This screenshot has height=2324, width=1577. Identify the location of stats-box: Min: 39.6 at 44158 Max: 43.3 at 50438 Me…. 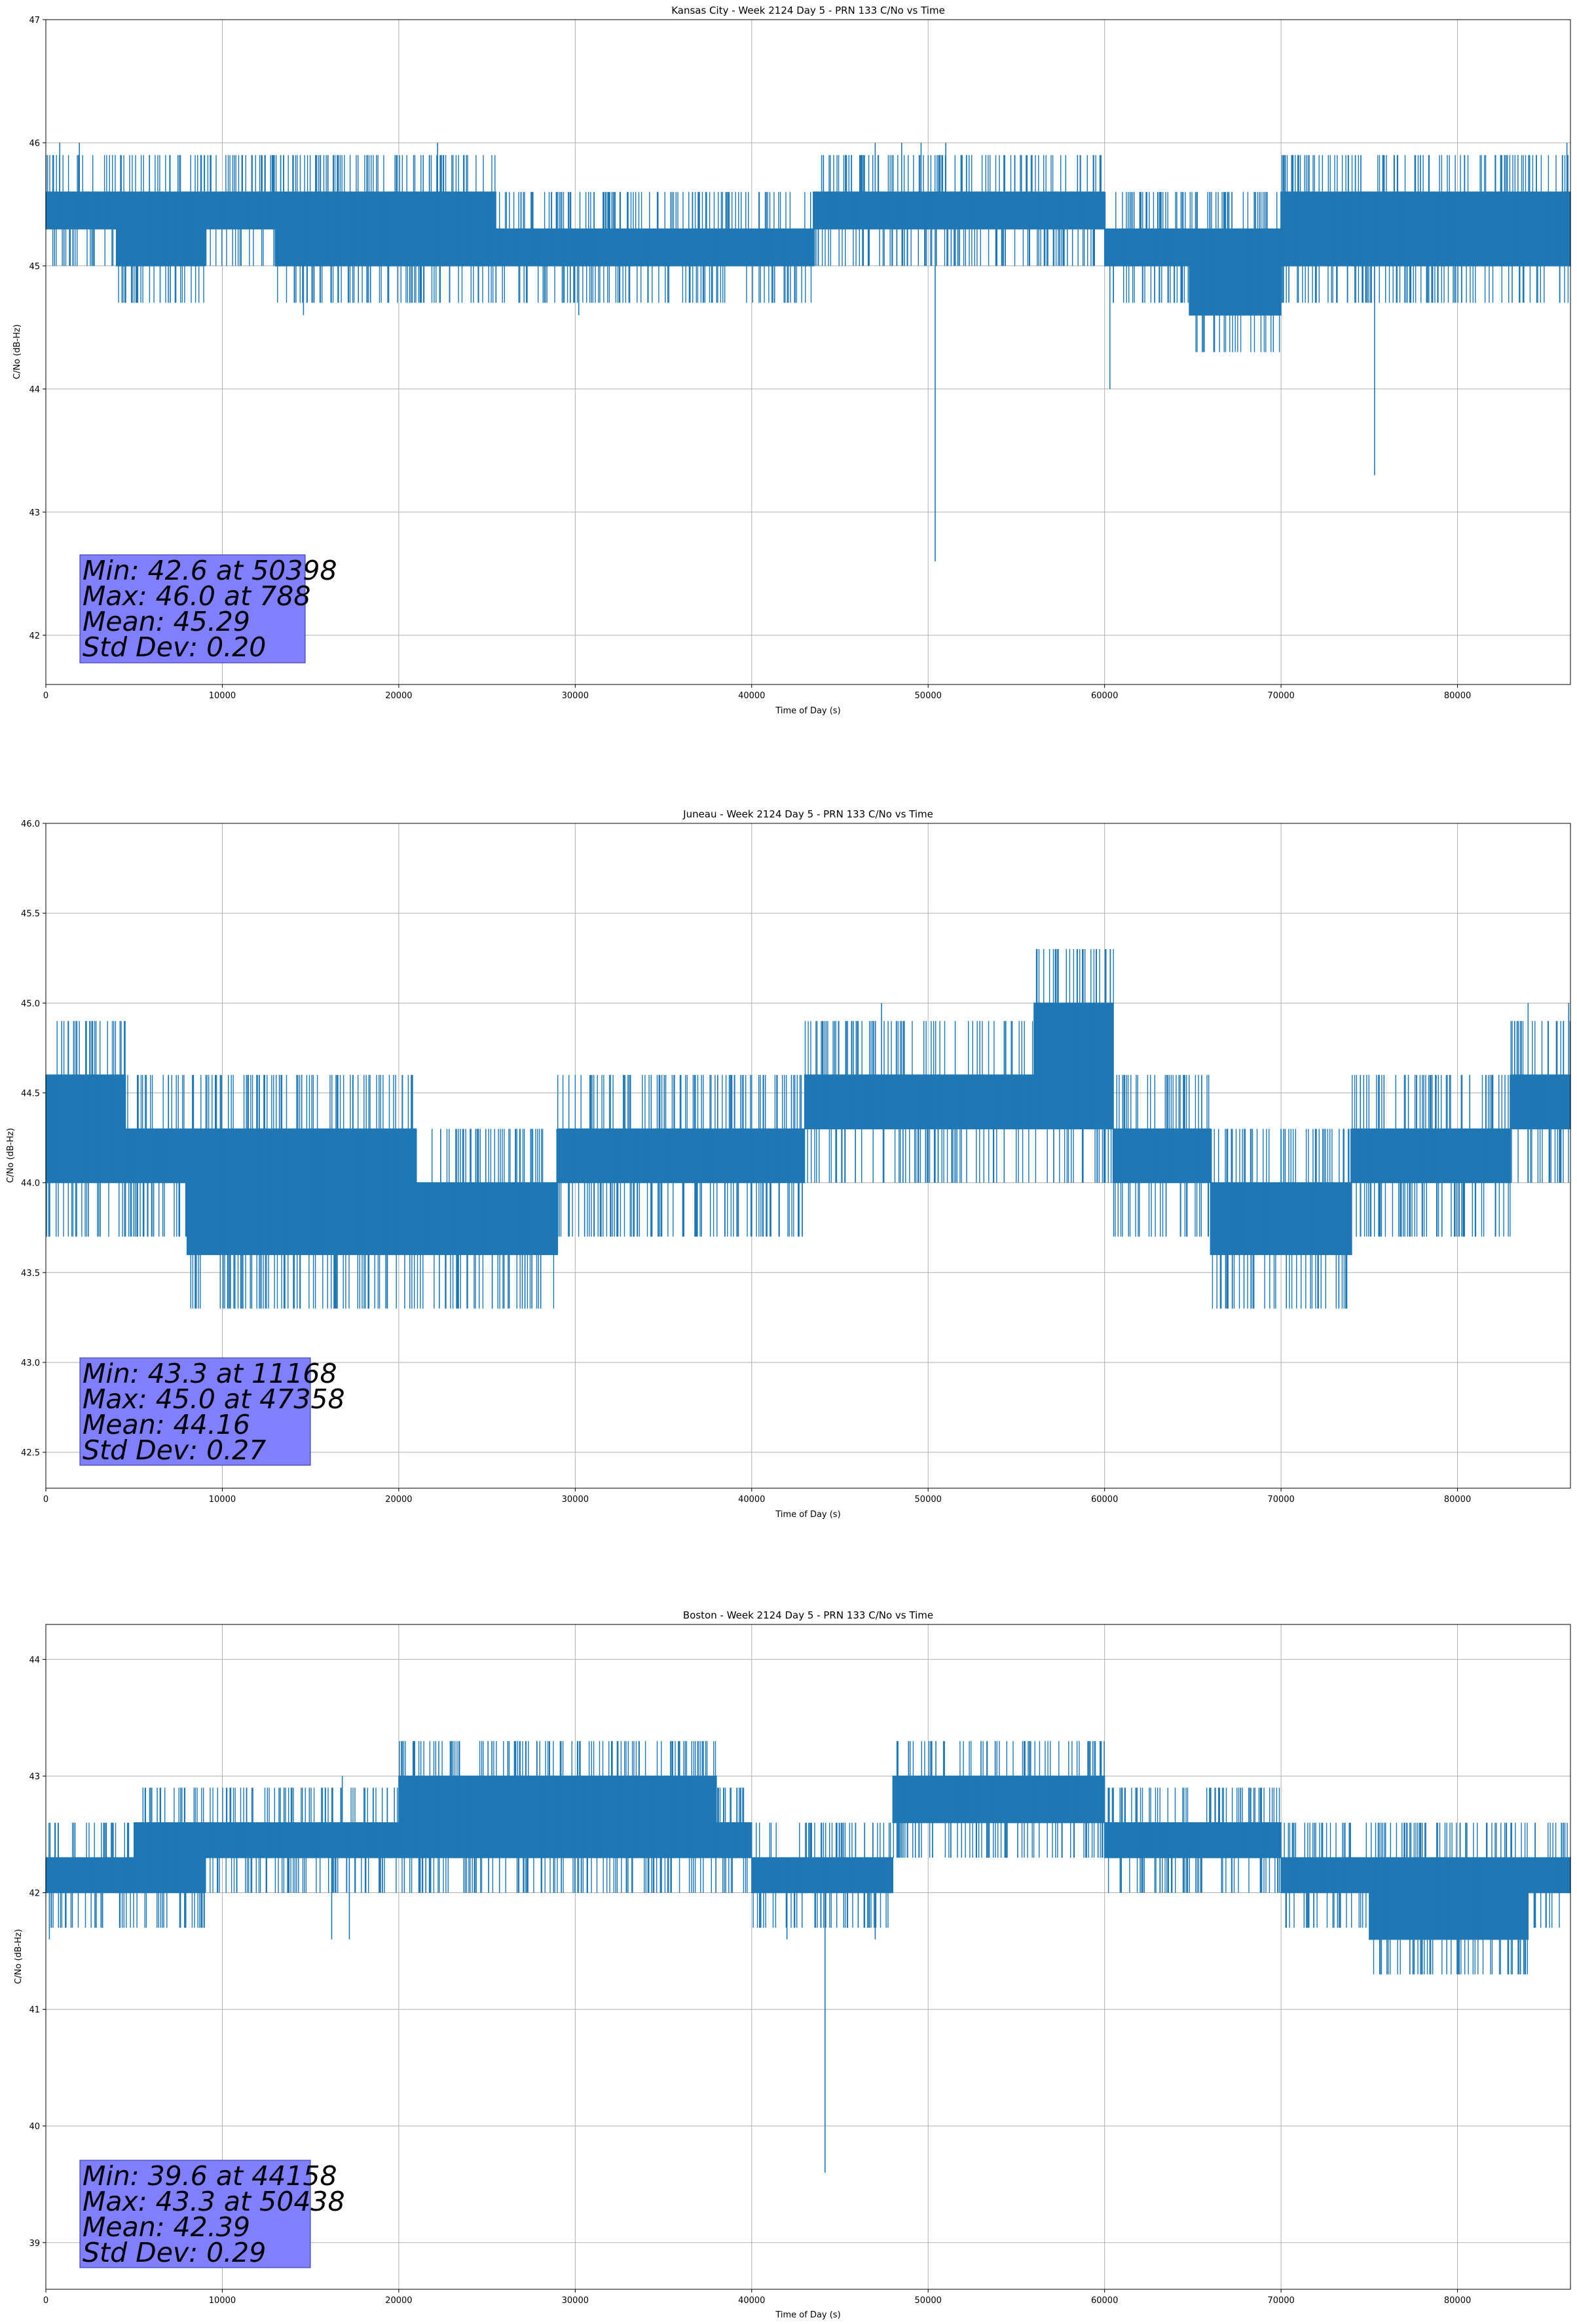
(212, 2214).